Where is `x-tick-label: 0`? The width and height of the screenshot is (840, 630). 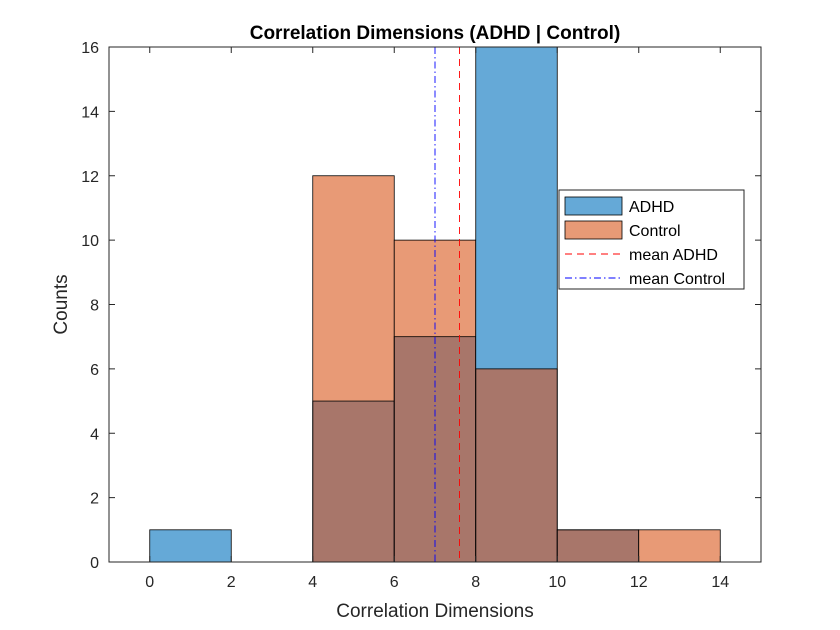 x-tick-label: 0 is located at coordinates (149, 582).